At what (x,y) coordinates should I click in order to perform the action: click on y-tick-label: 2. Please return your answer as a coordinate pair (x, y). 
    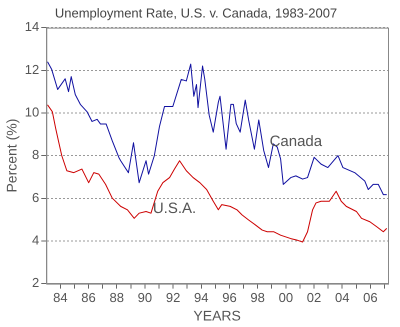
    Looking at the image, I should click on (36, 282).